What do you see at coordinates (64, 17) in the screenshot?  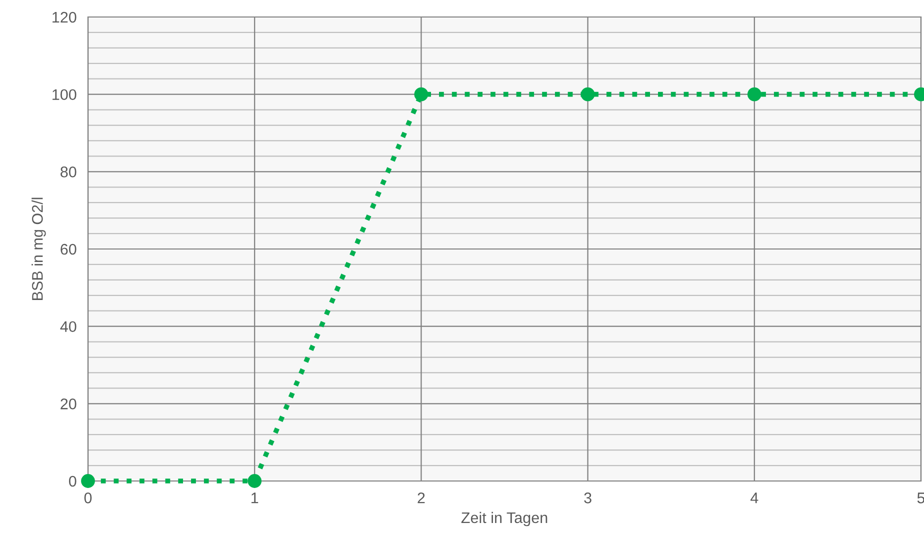 I see `y-tick-label: 120` at bounding box center [64, 17].